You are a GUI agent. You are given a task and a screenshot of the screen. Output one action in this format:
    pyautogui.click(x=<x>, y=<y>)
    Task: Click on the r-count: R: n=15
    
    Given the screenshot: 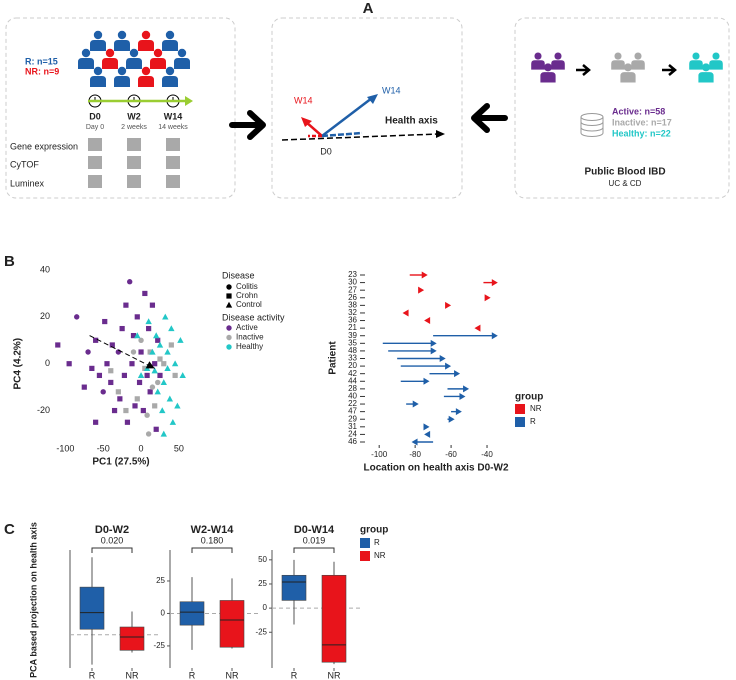 What is the action you would take?
    pyautogui.click(x=41, y=61)
    